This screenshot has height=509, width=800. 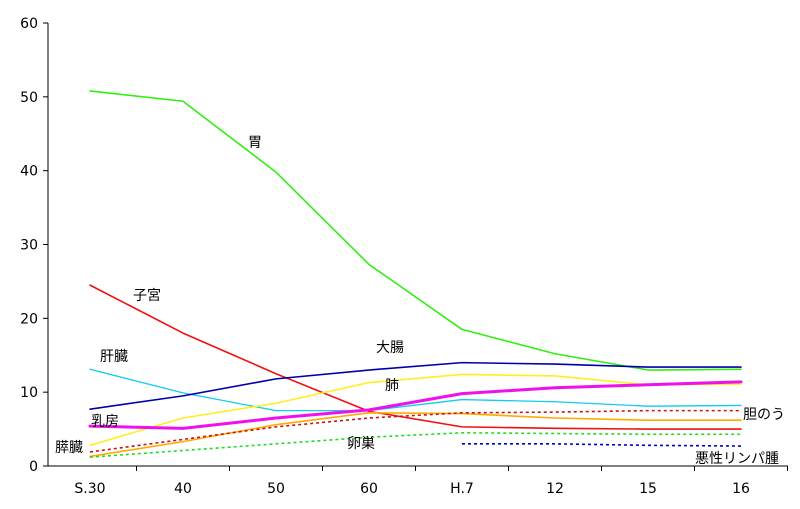 I want to click on y-tick-label: 40, so click(x=29, y=172).